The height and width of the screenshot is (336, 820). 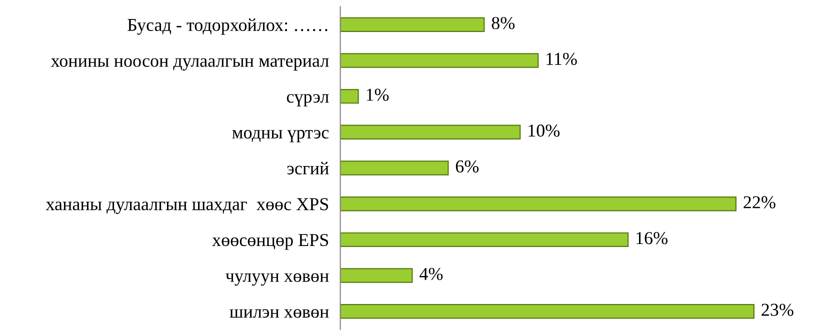 What do you see at coordinates (544, 130) in the screenshot?
I see `data-label: 10%` at bounding box center [544, 130].